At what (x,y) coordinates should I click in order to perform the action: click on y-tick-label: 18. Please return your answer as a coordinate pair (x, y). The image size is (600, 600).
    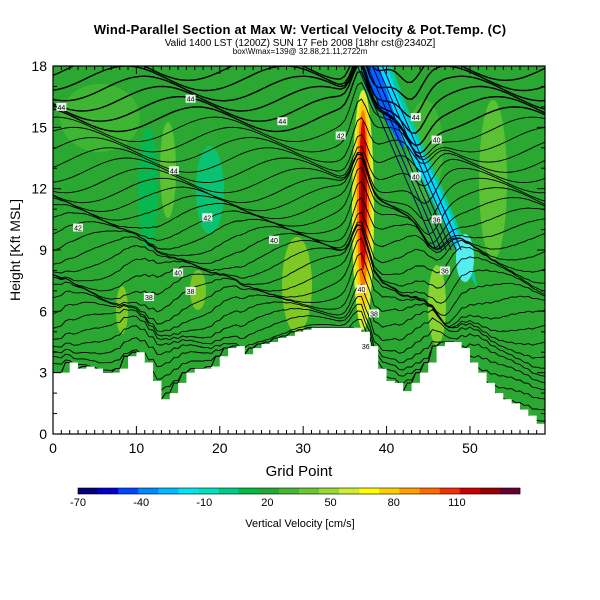
    Looking at the image, I should click on (39, 66).